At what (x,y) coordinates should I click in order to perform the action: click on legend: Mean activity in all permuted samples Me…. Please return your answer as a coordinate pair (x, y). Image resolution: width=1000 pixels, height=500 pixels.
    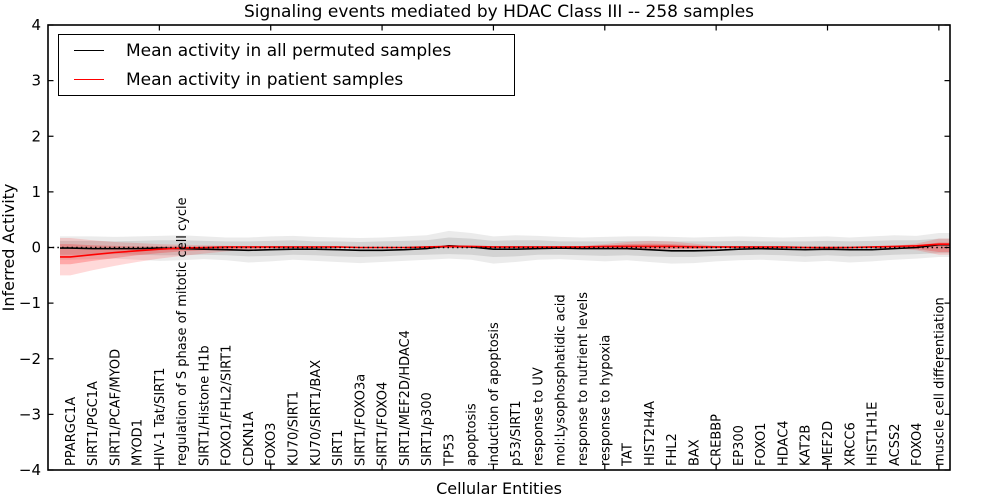
    Looking at the image, I should click on (286, 65).